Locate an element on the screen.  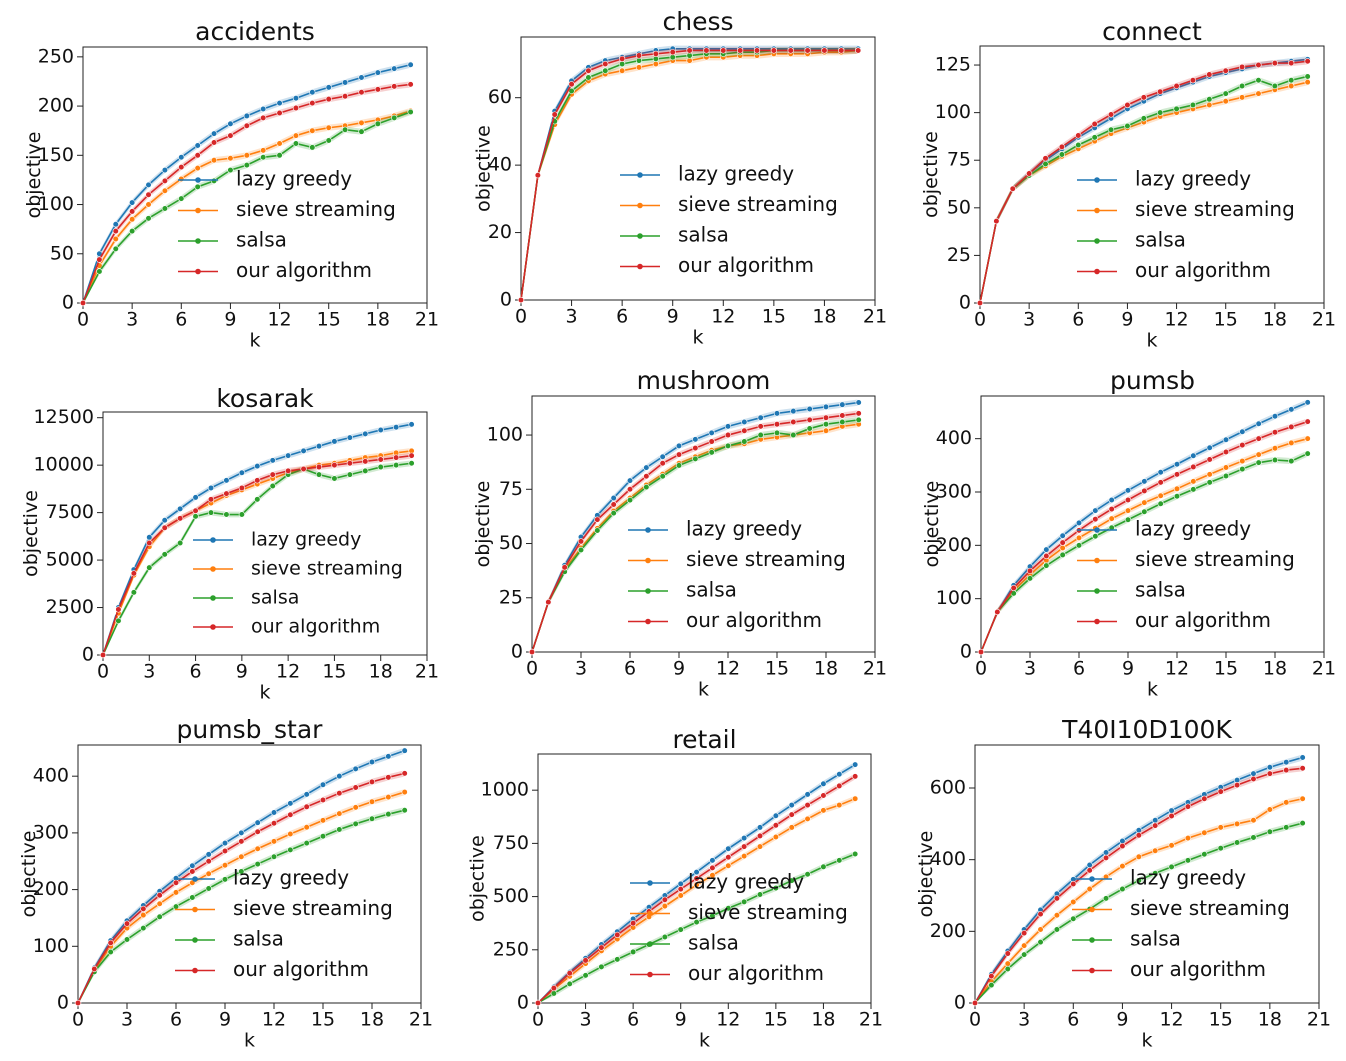
y-axis-label: objective is located at coordinates (478, 878).